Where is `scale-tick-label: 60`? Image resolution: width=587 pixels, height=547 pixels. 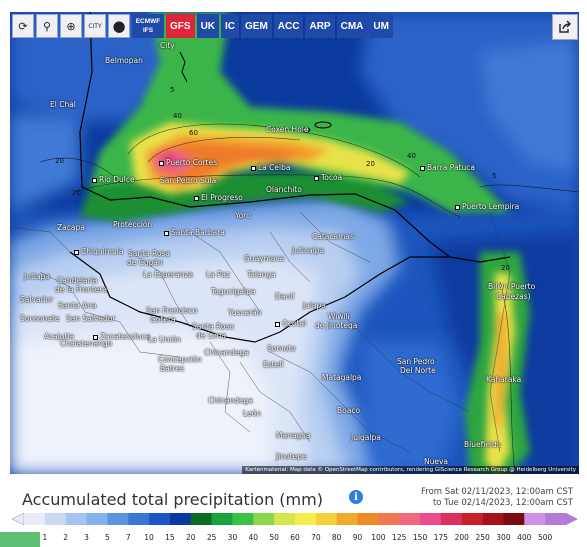
scale-tick-label: 60 is located at coordinates (295, 537).